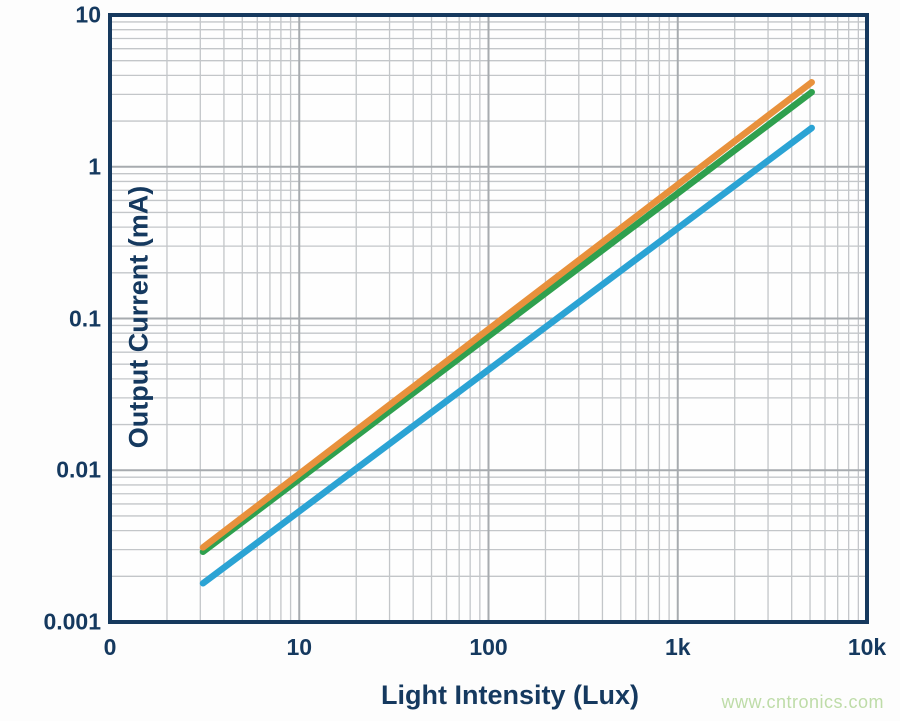 This screenshot has height=721, width=900. Describe the element at coordinates (299, 647) in the screenshot. I see `x-tick-label: 10` at that location.